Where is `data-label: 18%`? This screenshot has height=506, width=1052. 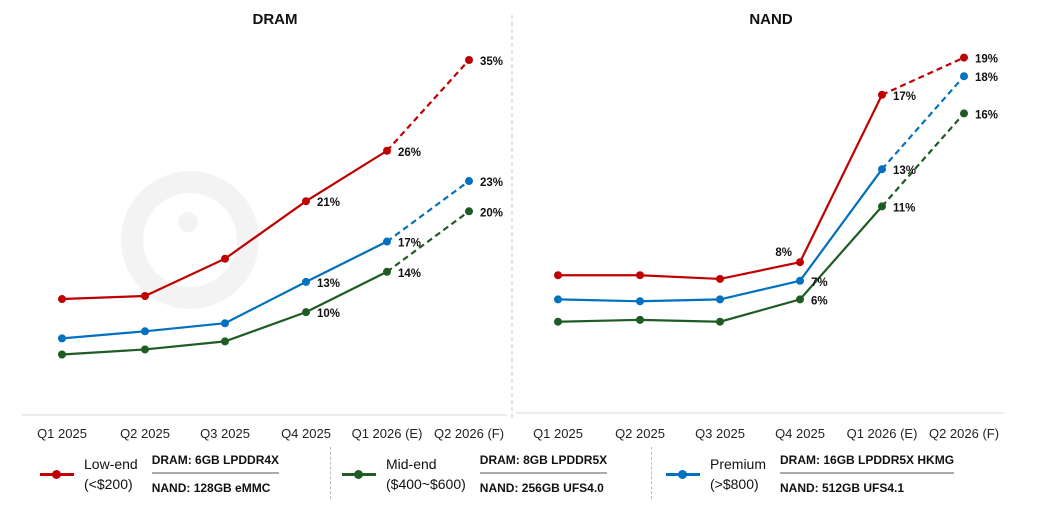
data-label: 18% is located at coordinates (986, 78).